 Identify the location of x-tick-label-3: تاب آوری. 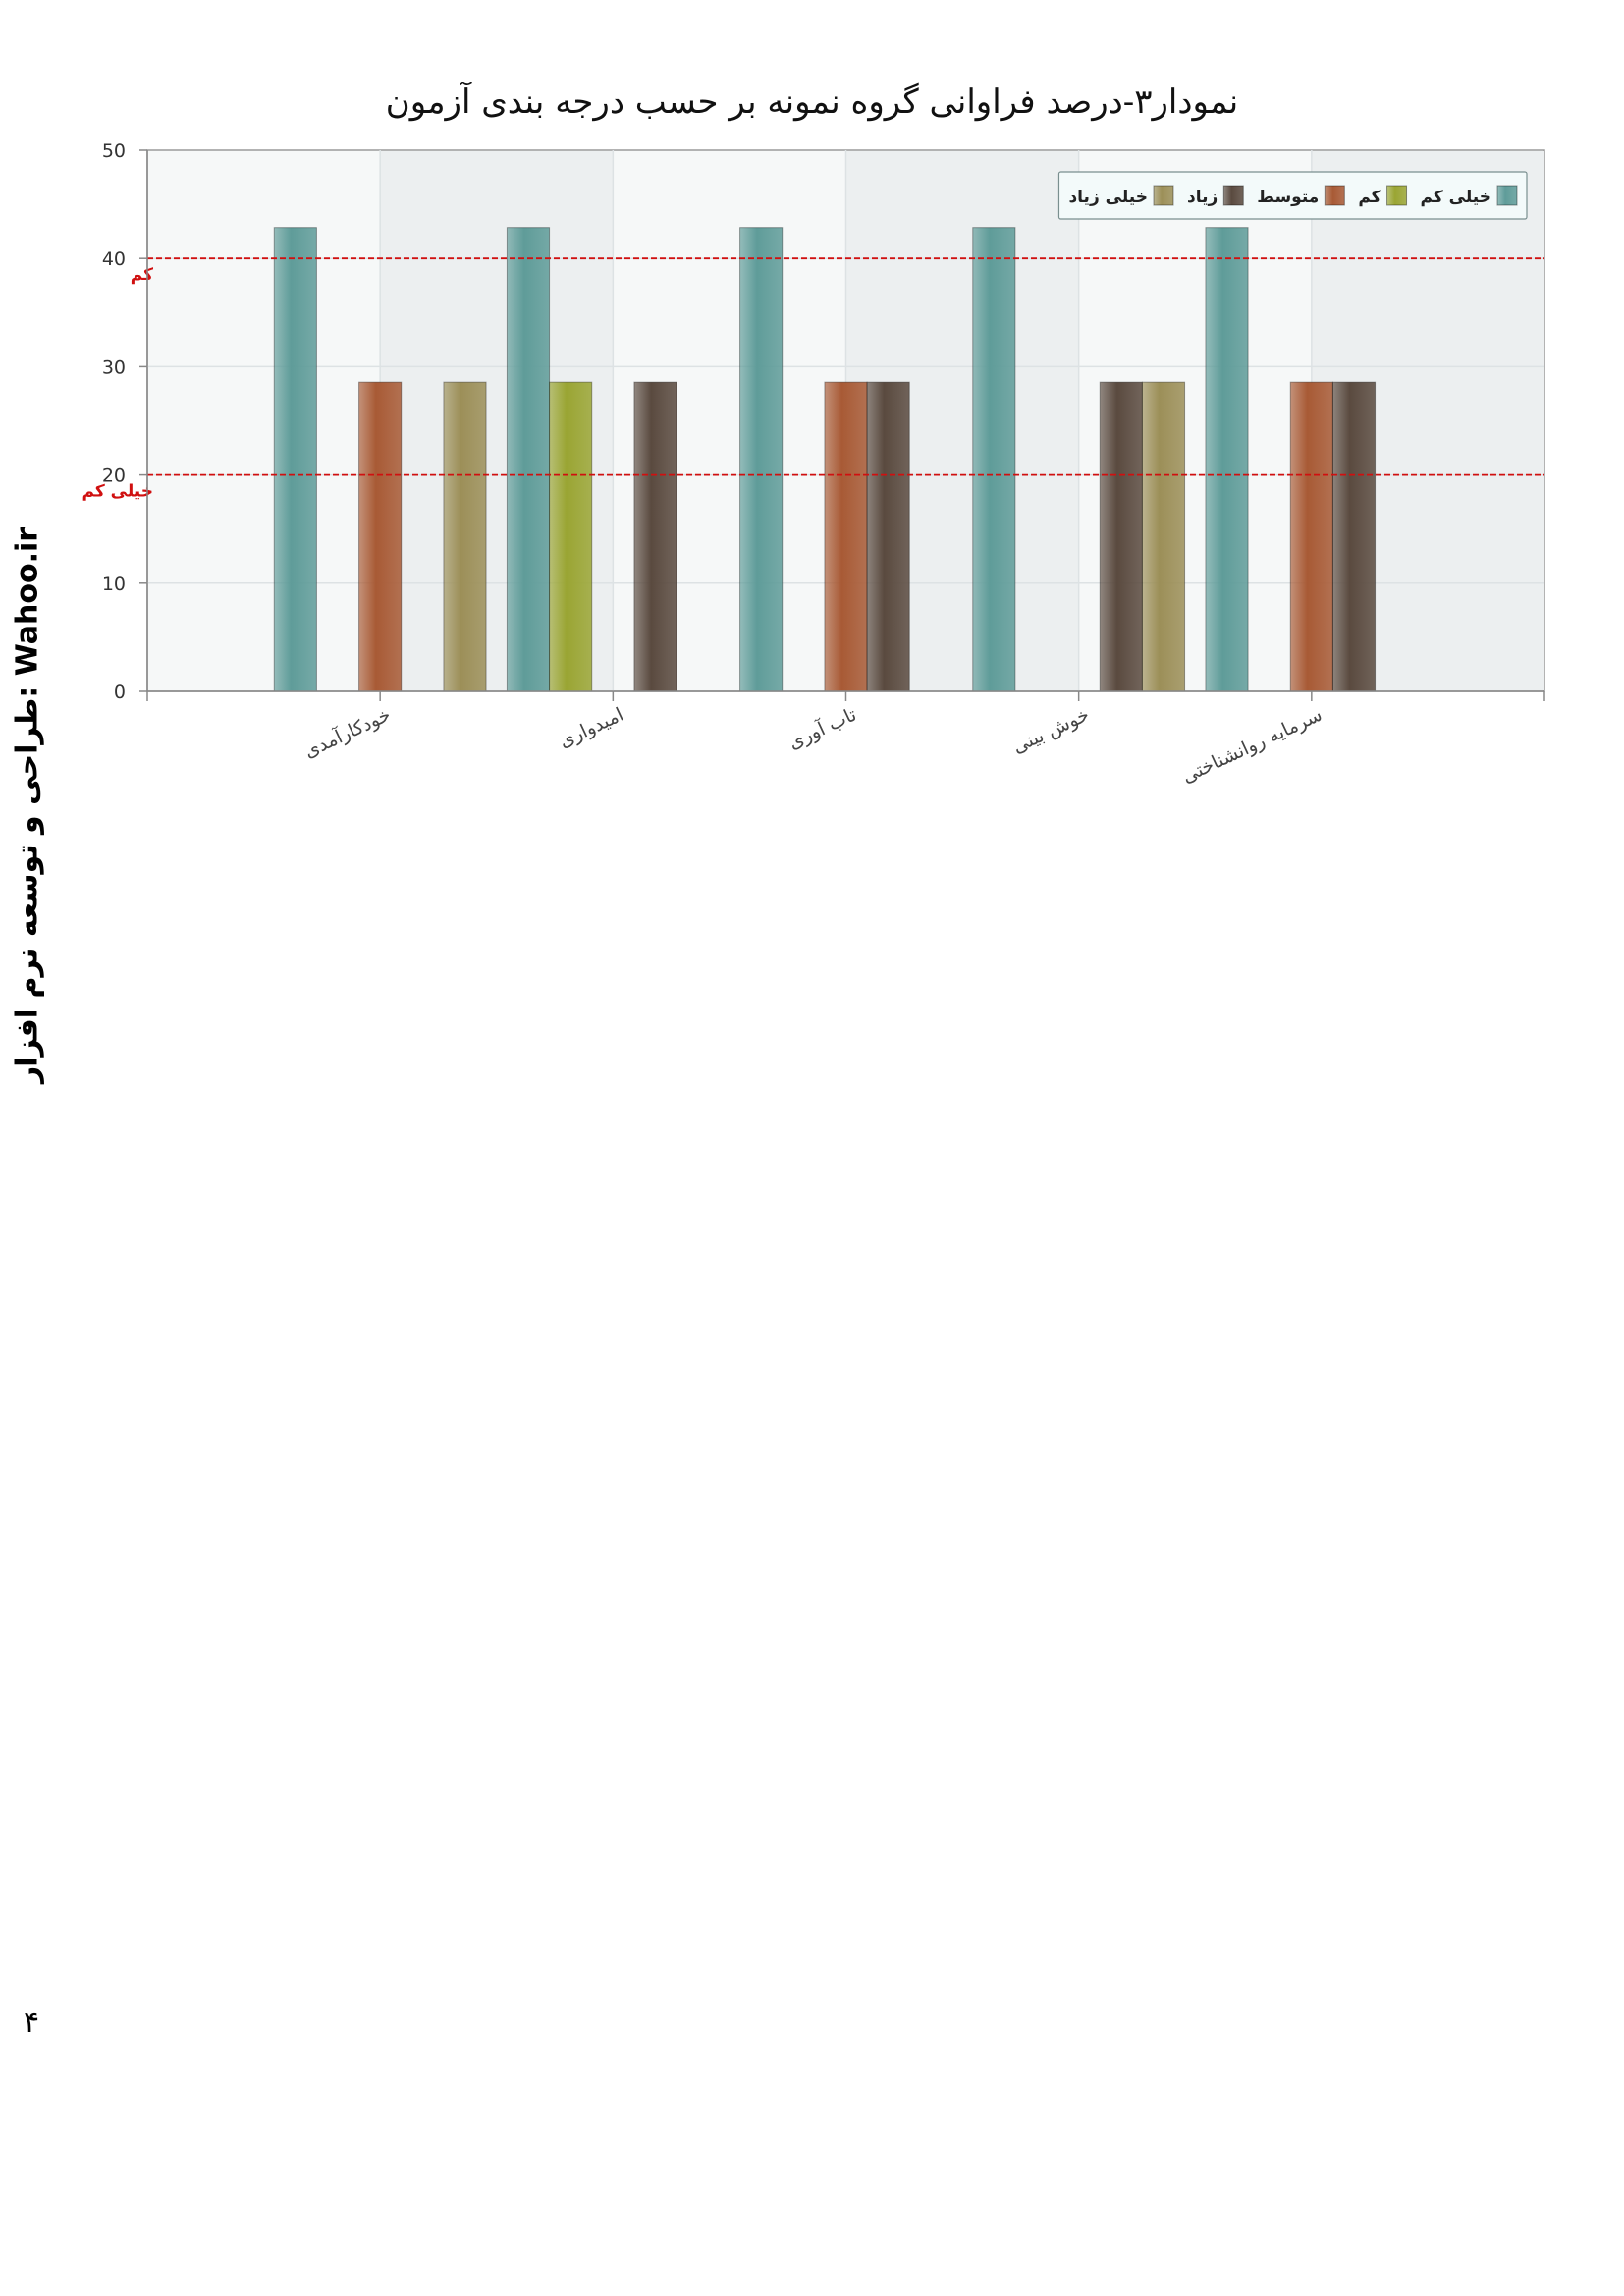
(822, 728).